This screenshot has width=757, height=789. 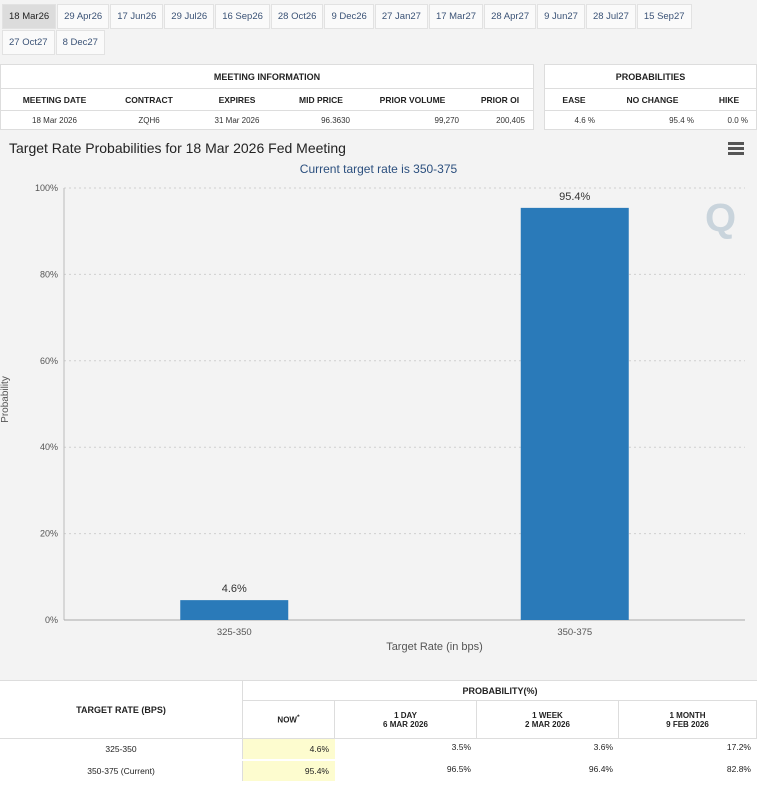 I want to click on ease-value: 4.6 %, so click(x=584, y=120).